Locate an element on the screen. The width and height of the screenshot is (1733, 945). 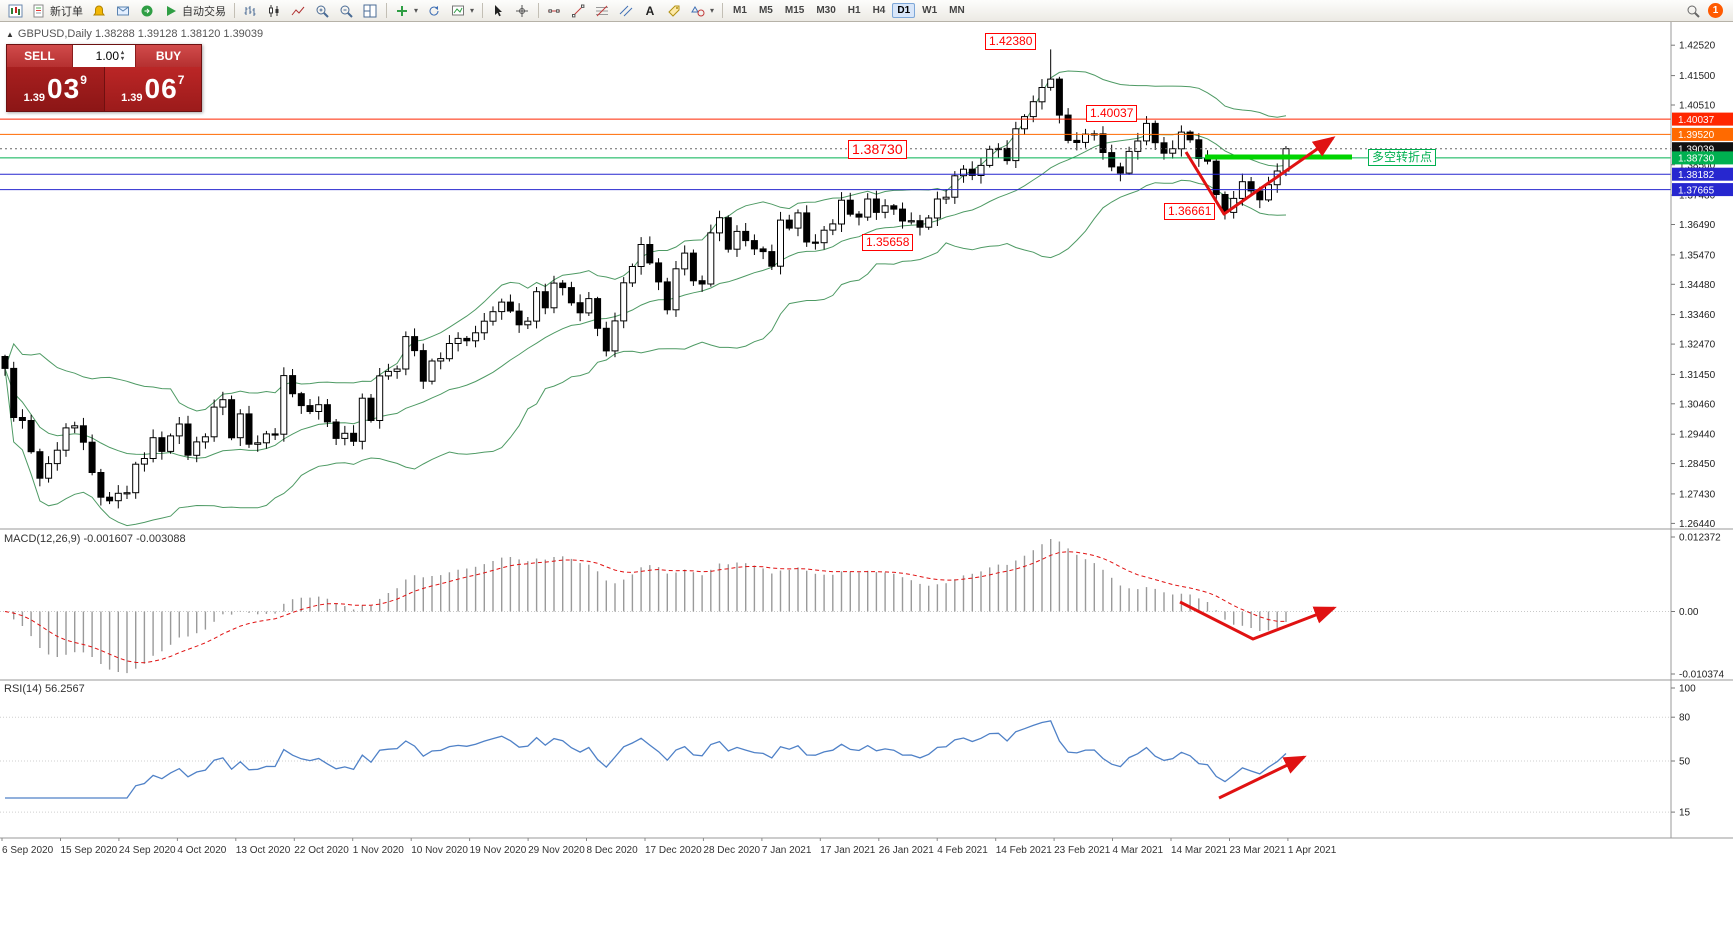
volume-input is located at coordinates (96, 56).